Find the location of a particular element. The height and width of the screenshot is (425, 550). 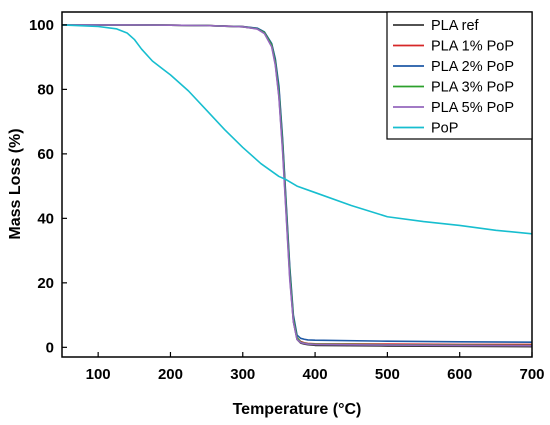

x-tick-label-5: 600 is located at coordinates (459, 374).